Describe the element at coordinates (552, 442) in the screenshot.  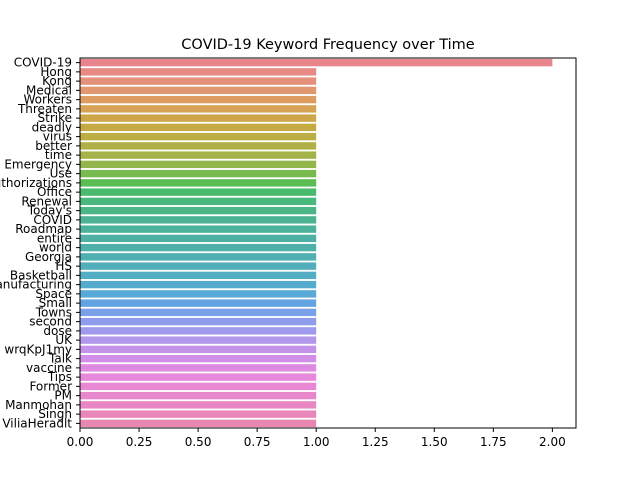
I see `x-tick-label: 2.00` at that location.